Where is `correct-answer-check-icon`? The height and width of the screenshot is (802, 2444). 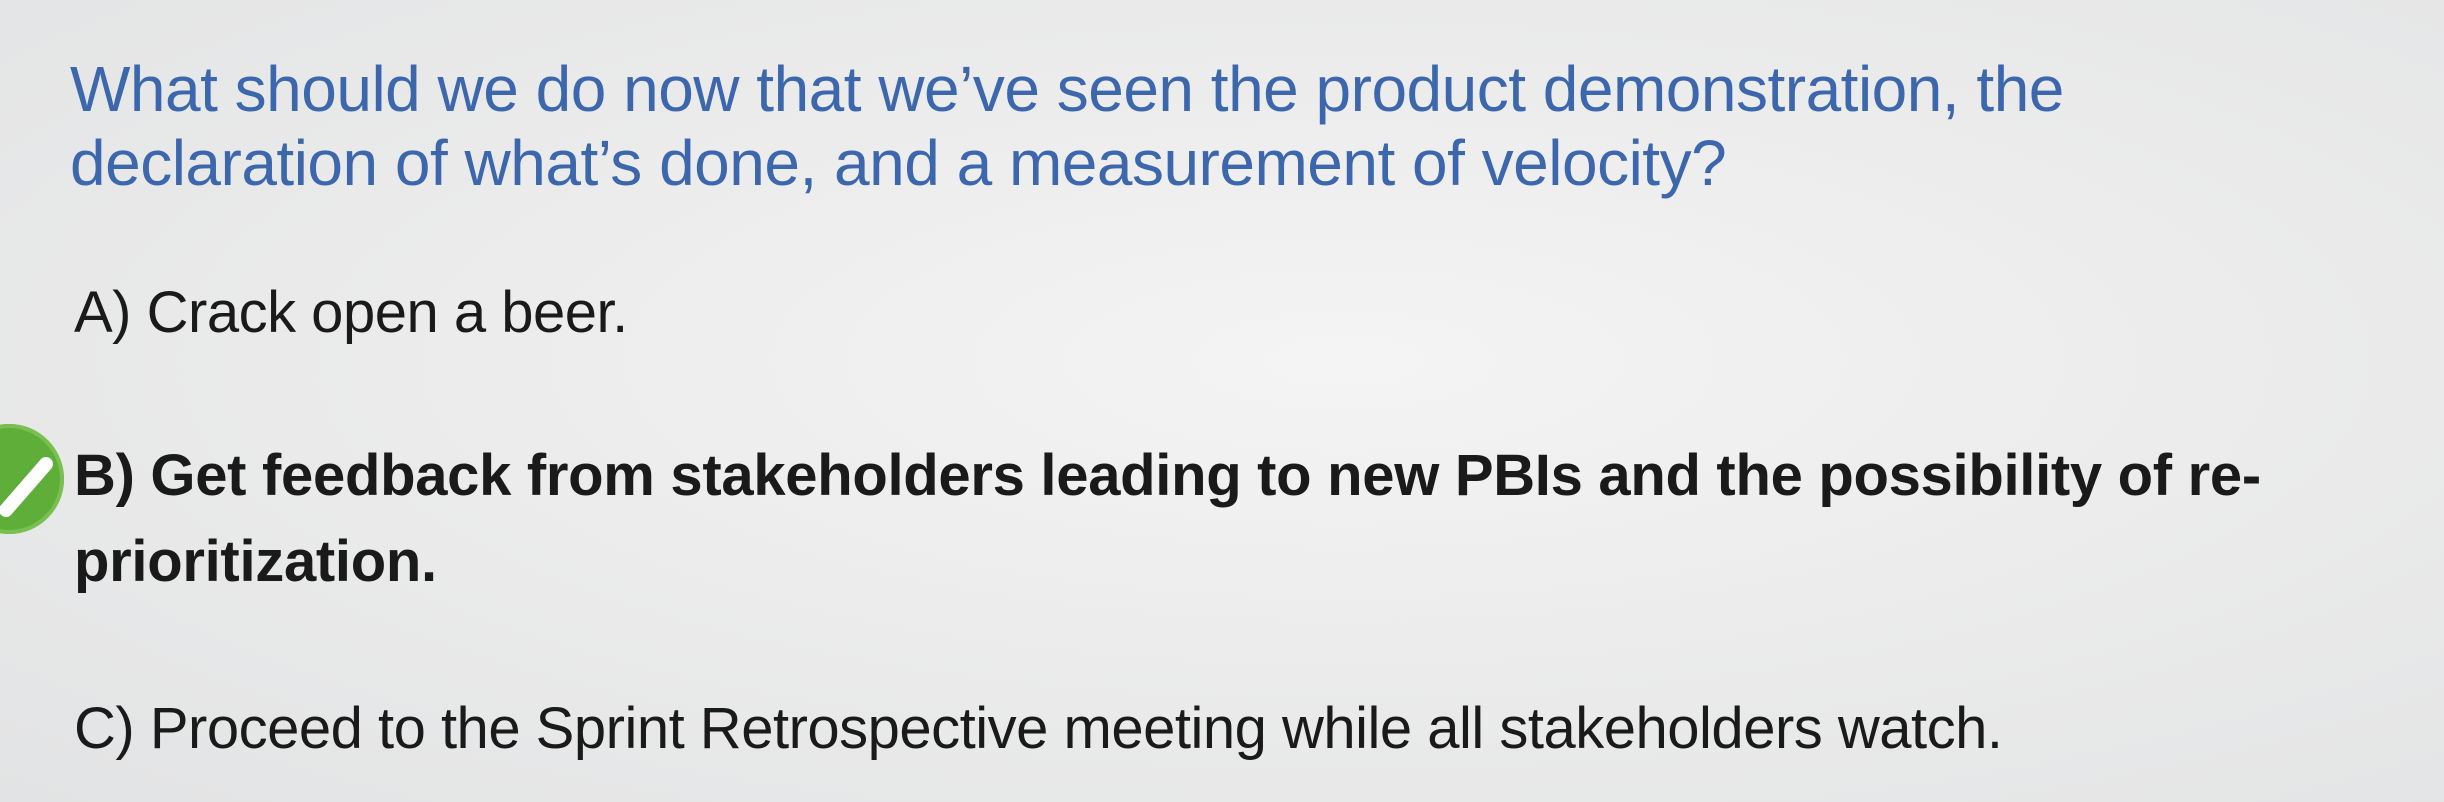
correct-answer-check-icon is located at coordinates (32, 479).